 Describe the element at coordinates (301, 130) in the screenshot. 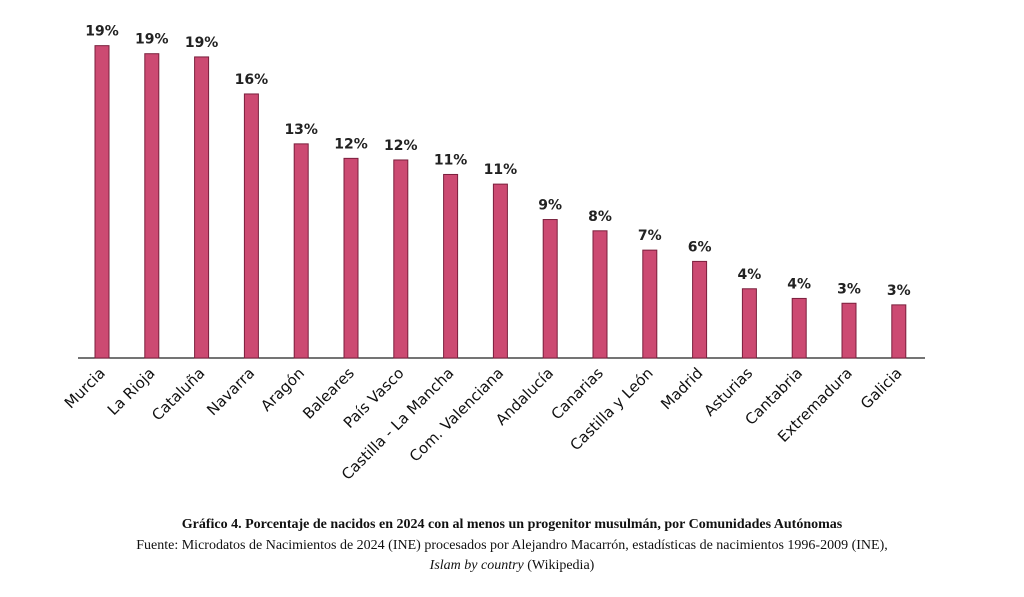

I see `value-label: 13%` at that location.